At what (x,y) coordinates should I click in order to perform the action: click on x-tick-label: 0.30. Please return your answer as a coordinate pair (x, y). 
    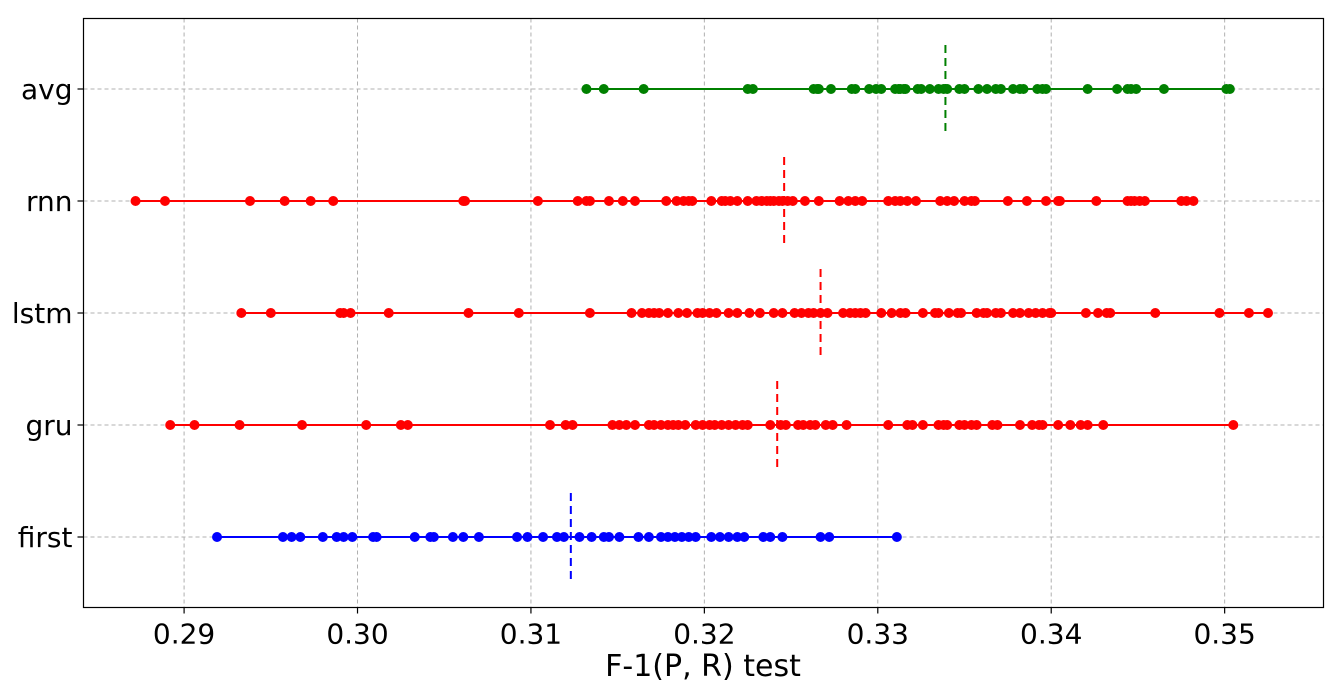
    Looking at the image, I should click on (357, 634).